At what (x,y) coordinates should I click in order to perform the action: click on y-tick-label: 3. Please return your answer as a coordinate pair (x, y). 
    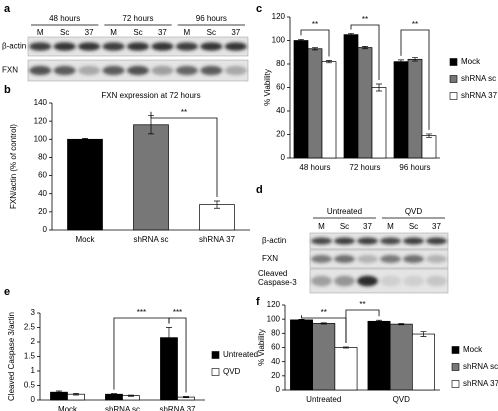
    Looking at the image, I should click on (33, 312).